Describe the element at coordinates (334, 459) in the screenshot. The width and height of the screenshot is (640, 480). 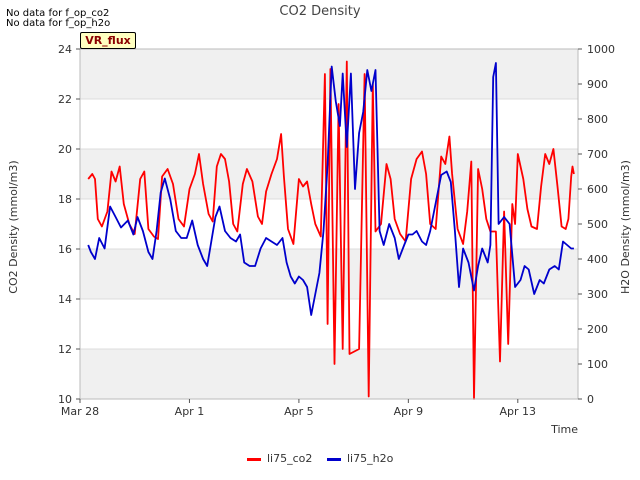
I see `legend-swatch-h2o` at that location.